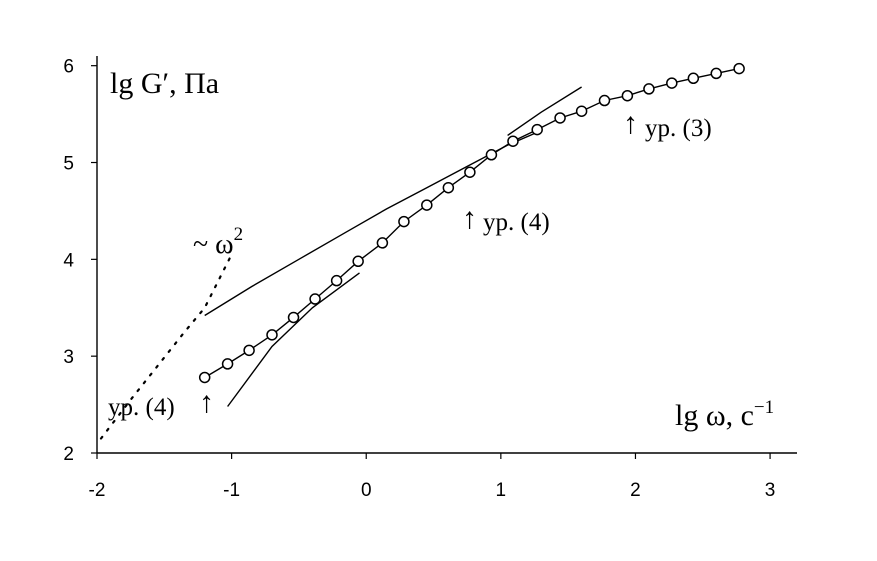 The height and width of the screenshot is (561, 877). What do you see at coordinates (68, 454) in the screenshot?
I see `y-tick-label: 2` at bounding box center [68, 454].